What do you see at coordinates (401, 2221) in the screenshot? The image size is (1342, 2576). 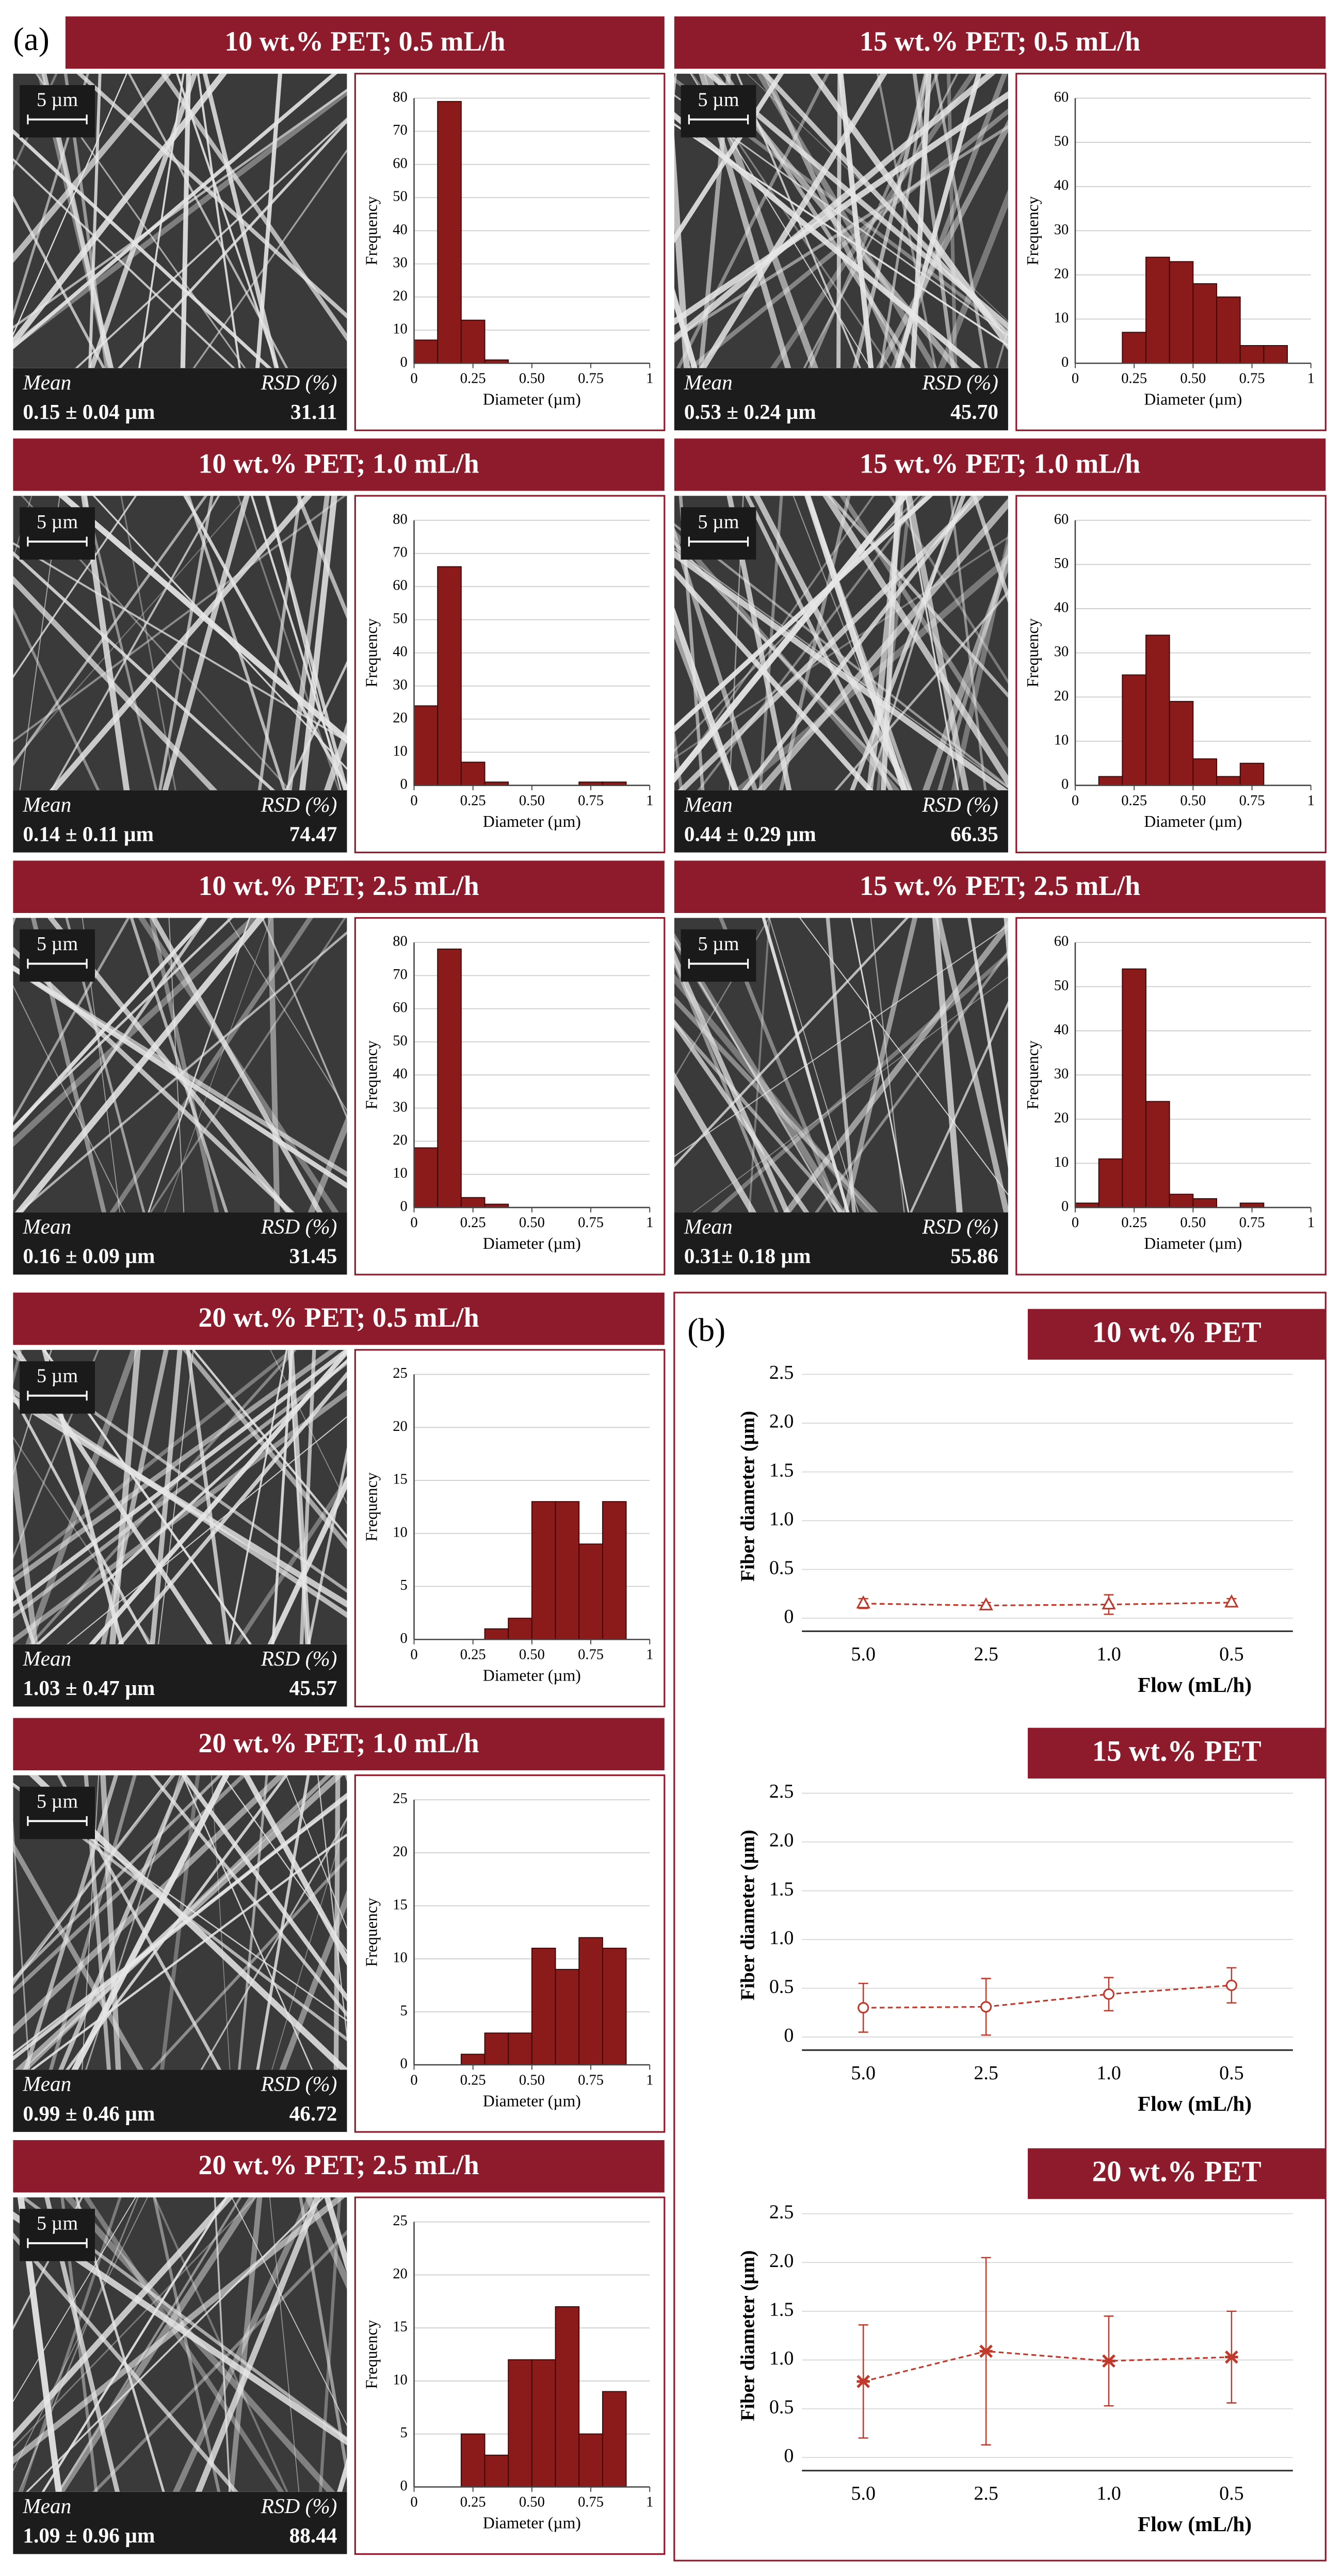 I see `y-tick-label: 25` at bounding box center [401, 2221].